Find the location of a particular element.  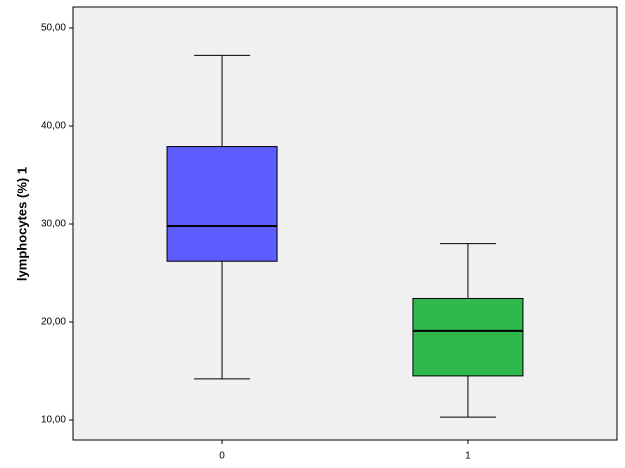

y-tick-label: 10,00 is located at coordinates (53, 420).